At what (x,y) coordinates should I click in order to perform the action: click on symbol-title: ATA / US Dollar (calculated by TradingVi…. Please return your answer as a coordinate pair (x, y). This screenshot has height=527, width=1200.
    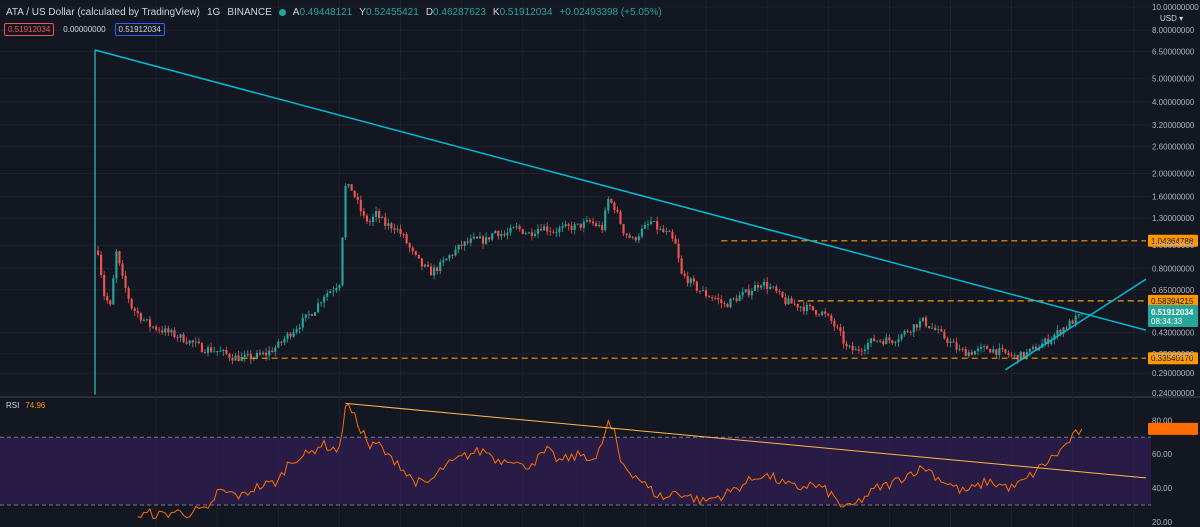
    Looking at the image, I should click on (103, 12).